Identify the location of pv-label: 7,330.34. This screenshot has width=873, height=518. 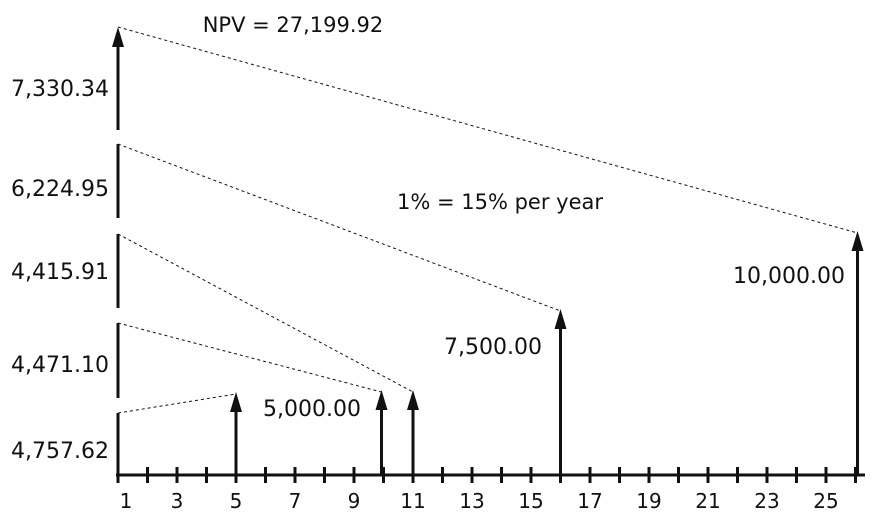
(60, 89).